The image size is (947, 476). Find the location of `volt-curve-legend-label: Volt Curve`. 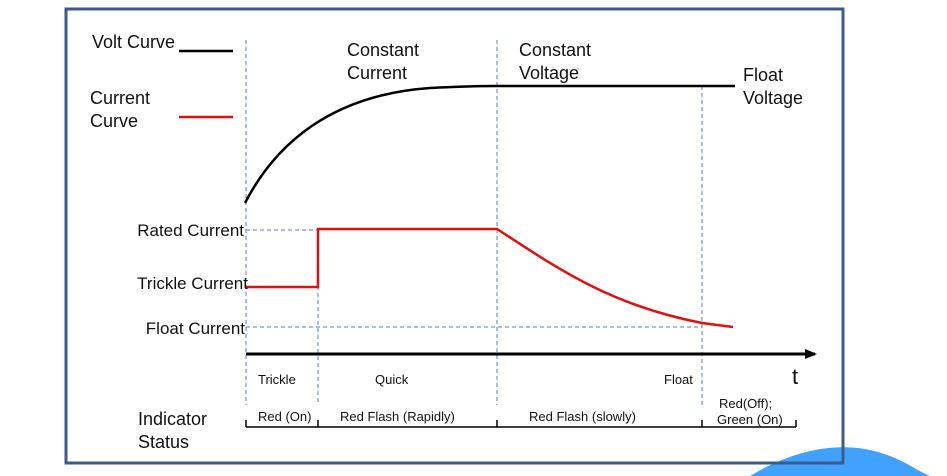

volt-curve-legend-label: Volt Curve is located at coordinates (133, 42).